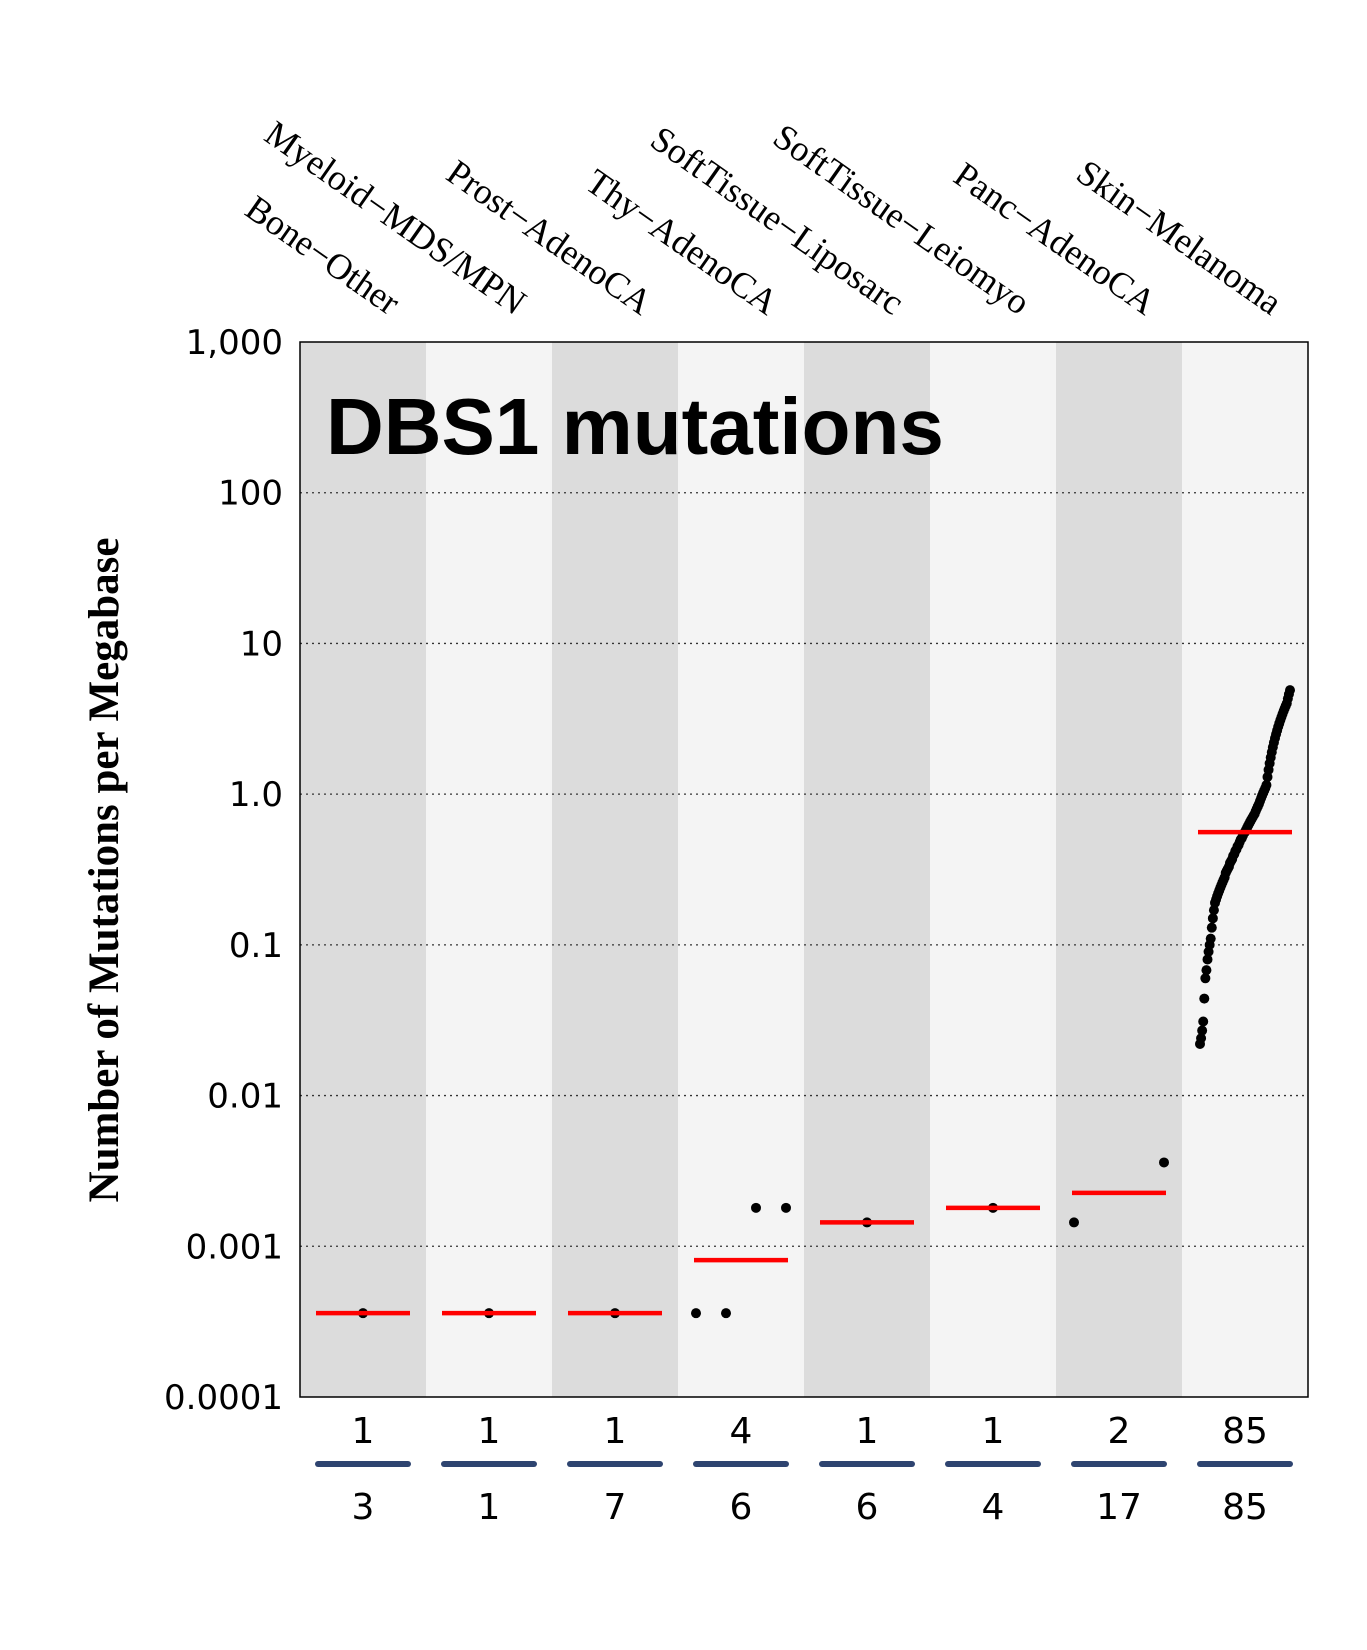 Image resolution: width=1367 pixels, height=1650 pixels. I want to click on chart-title: DBS1 mutations, so click(635, 426).